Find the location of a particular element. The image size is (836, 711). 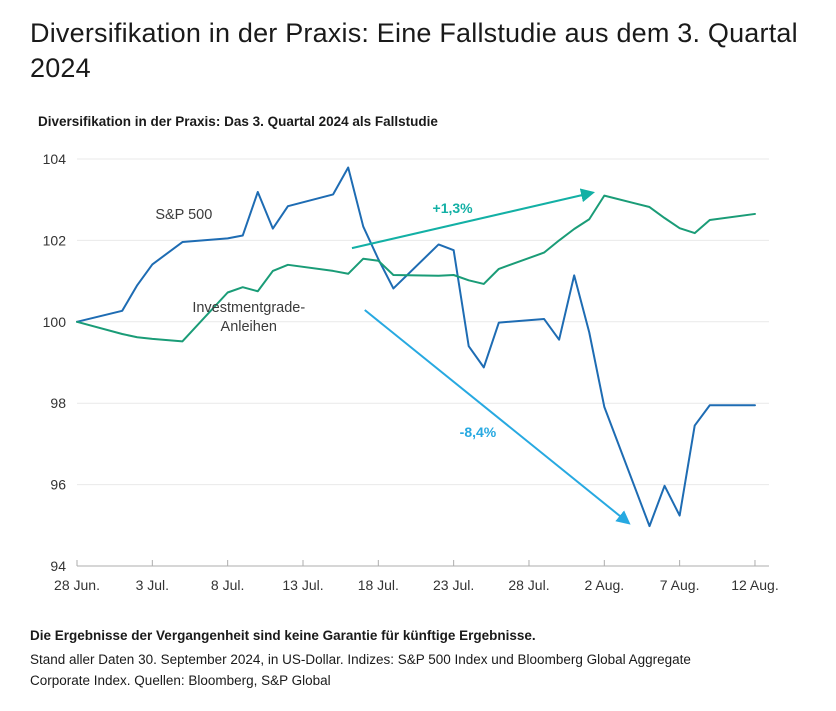

y-axis-label: 98 is located at coordinates (58, 403).